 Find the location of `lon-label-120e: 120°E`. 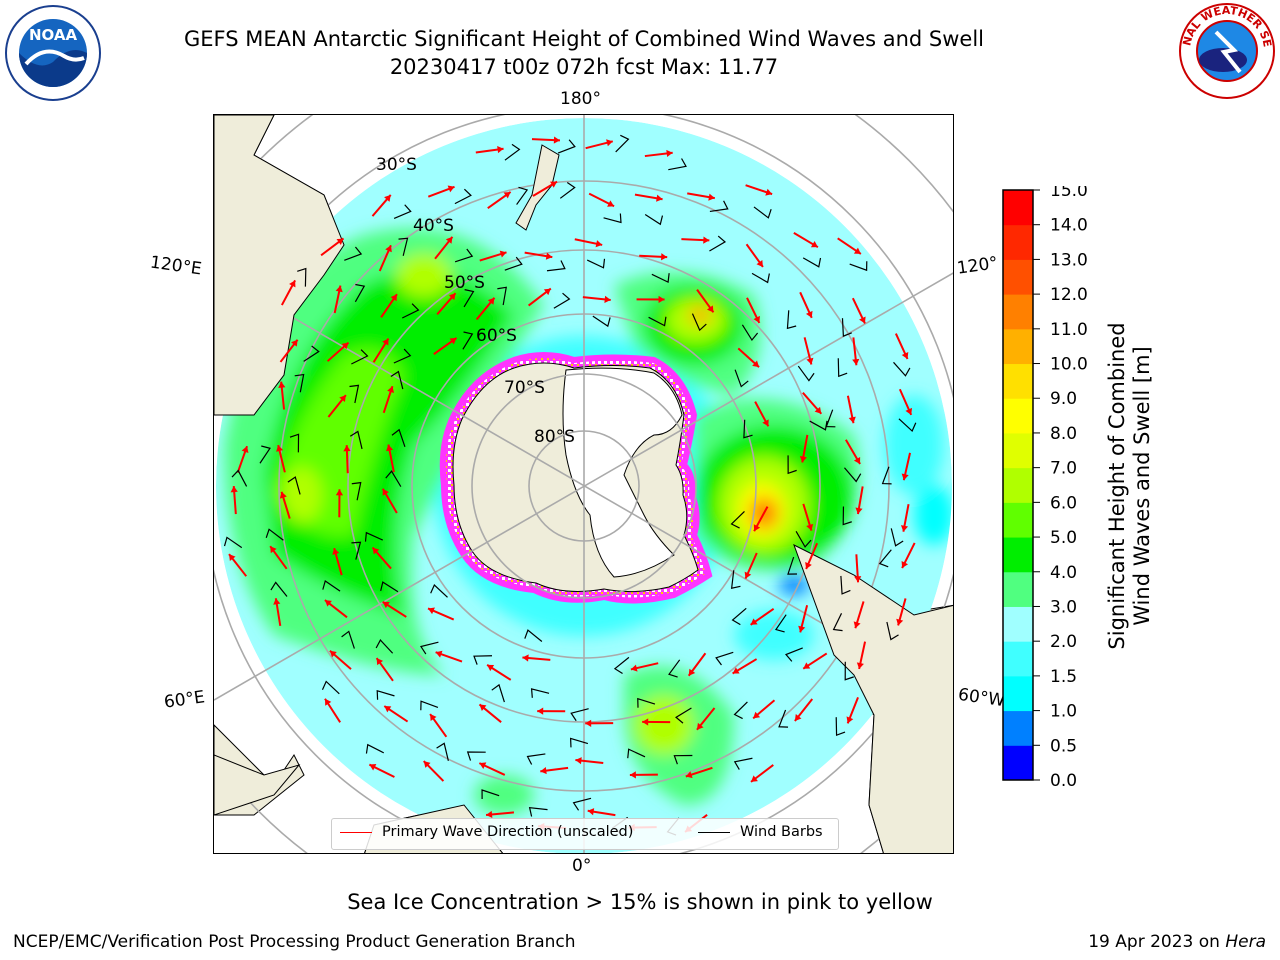

lon-label-120e: 120°E is located at coordinates (175, 266).